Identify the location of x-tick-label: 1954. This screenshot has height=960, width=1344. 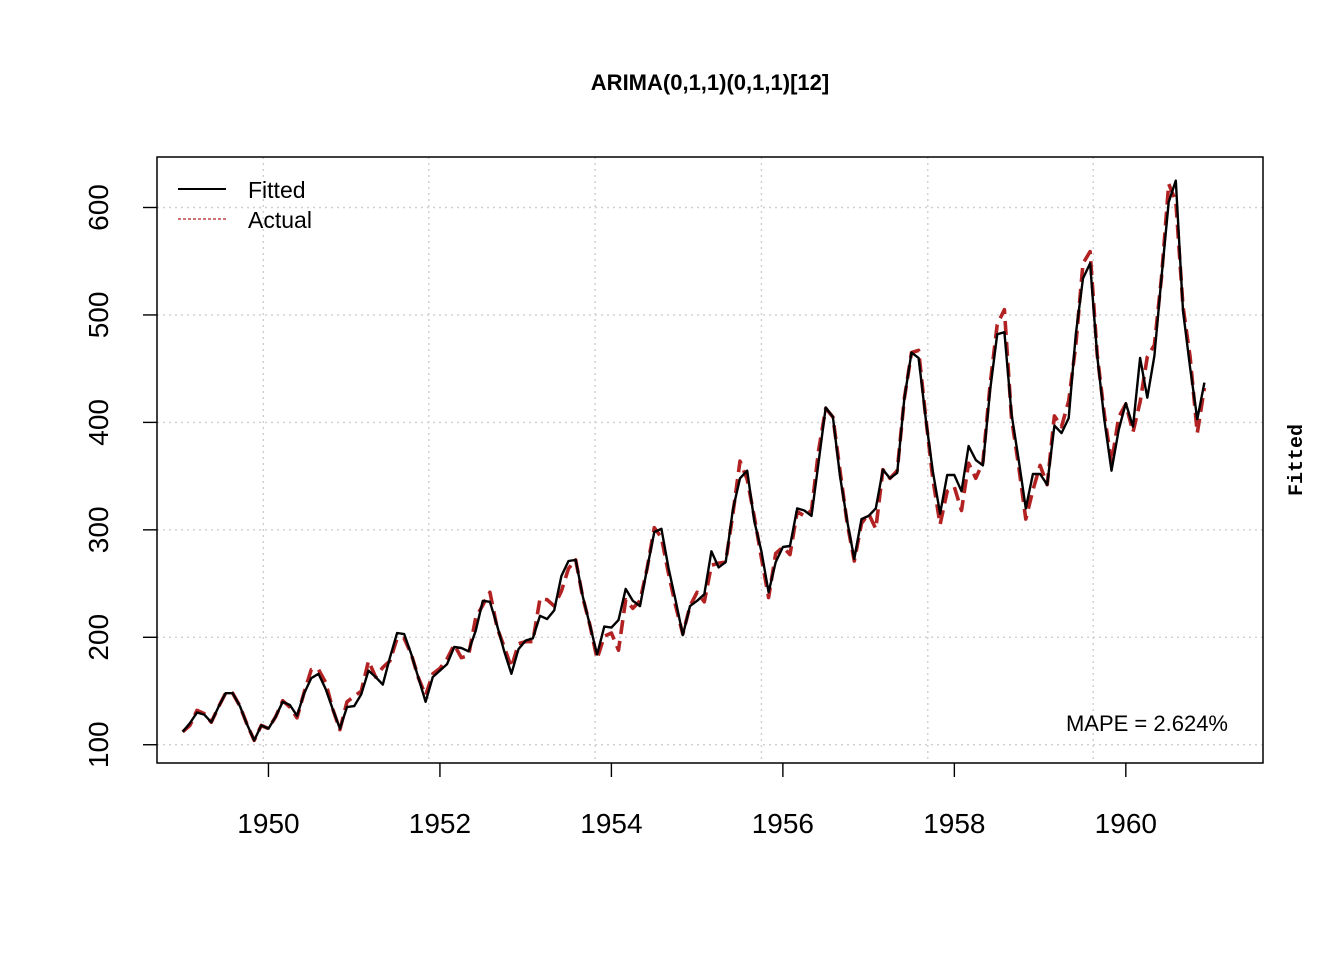
(611, 823).